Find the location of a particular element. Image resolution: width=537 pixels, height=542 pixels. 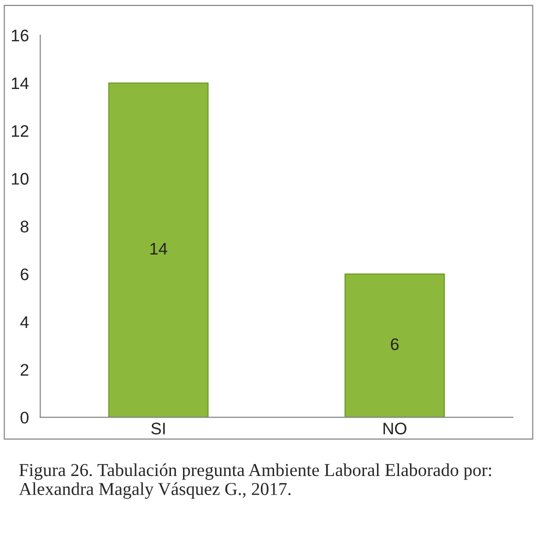

y-tick-label: 0 is located at coordinates (24, 418).